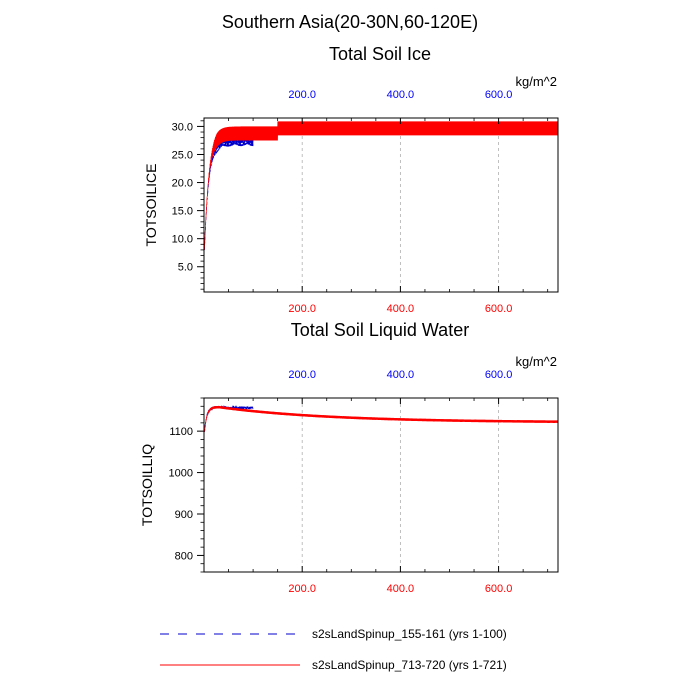 The height and width of the screenshot is (700, 700). I want to click on y-tick-label: 25.0, so click(182, 155).